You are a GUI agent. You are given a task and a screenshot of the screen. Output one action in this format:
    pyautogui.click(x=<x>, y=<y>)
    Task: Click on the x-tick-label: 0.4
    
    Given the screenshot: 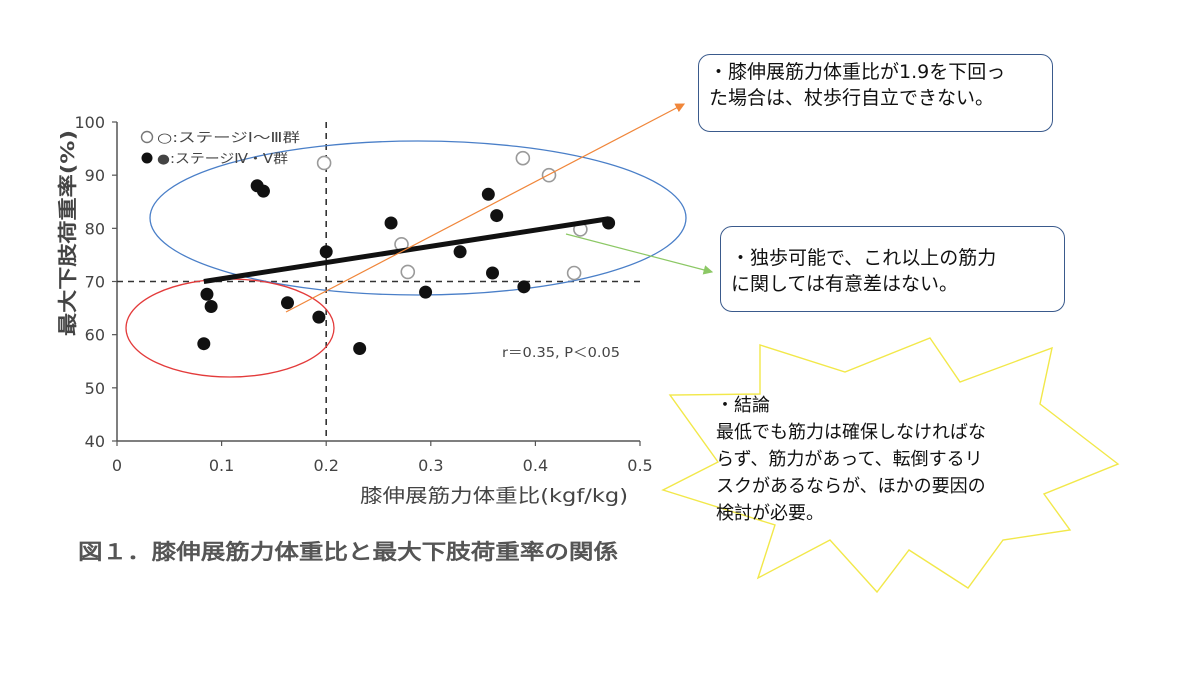 What is the action you would take?
    pyautogui.click(x=535, y=465)
    